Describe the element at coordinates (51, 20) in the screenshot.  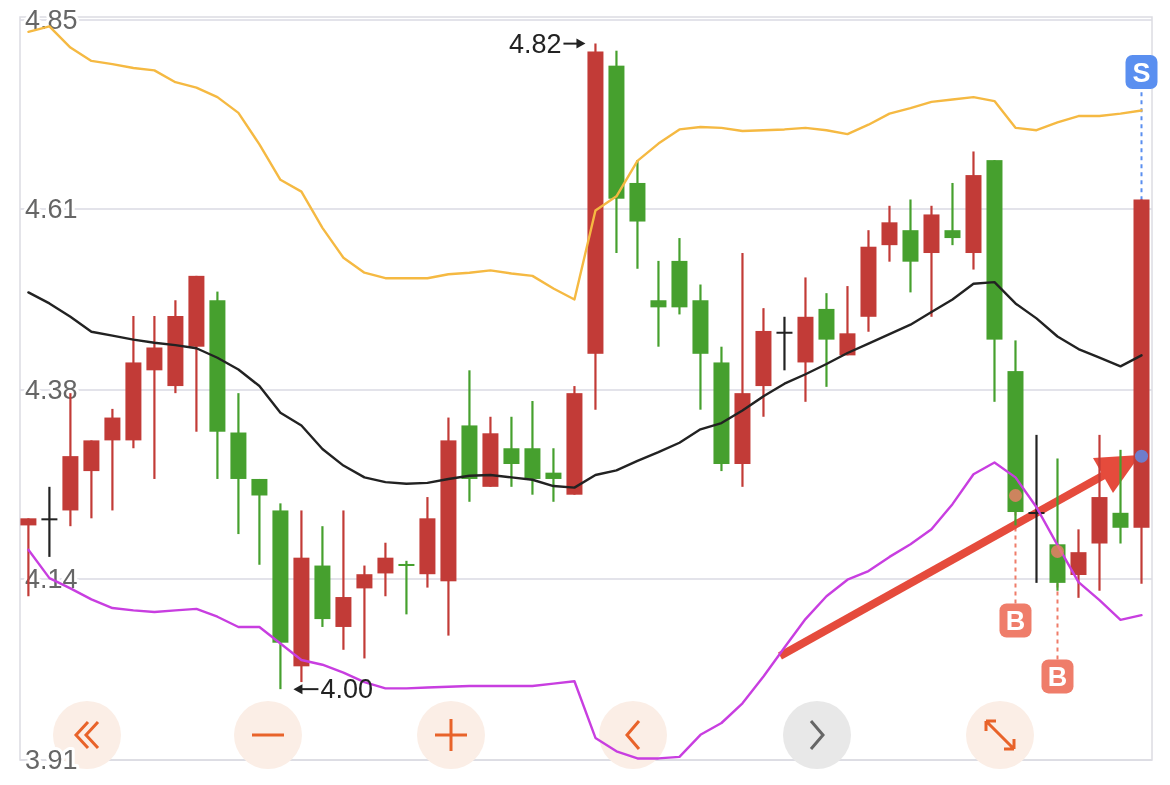
I see `y-tick-label: 4.85` at that location.